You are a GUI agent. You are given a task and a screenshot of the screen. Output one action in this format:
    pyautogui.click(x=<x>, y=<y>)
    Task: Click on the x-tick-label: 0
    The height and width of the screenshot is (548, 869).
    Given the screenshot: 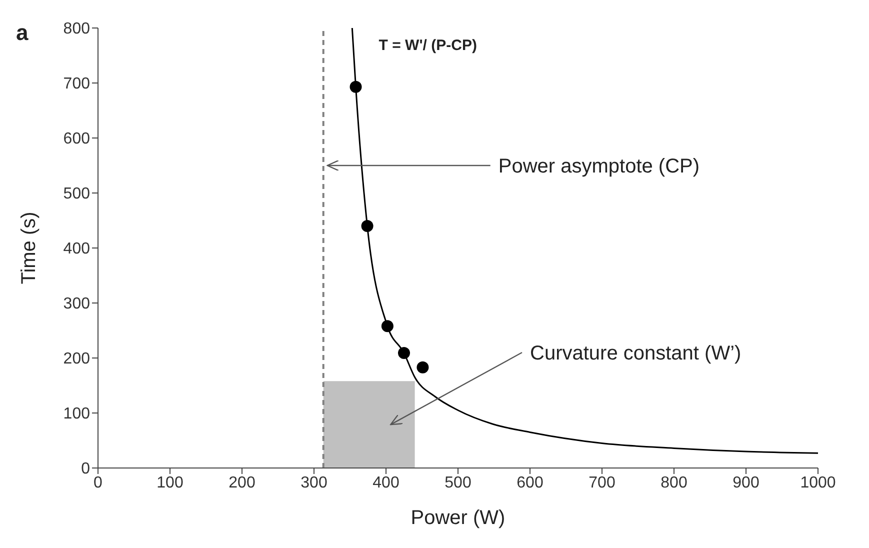 What is the action you would take?
    pyautogui.click(x=98, y=483)
    